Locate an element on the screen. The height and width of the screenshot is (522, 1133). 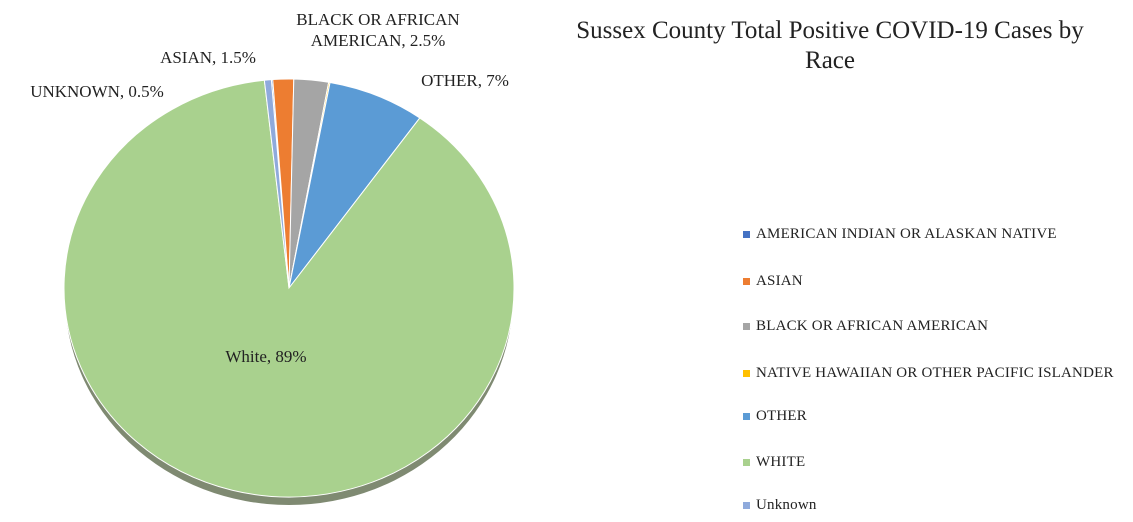
legend-label: BLACK OR AFRICAN AMERICAN is located at coordinates (872, 326).